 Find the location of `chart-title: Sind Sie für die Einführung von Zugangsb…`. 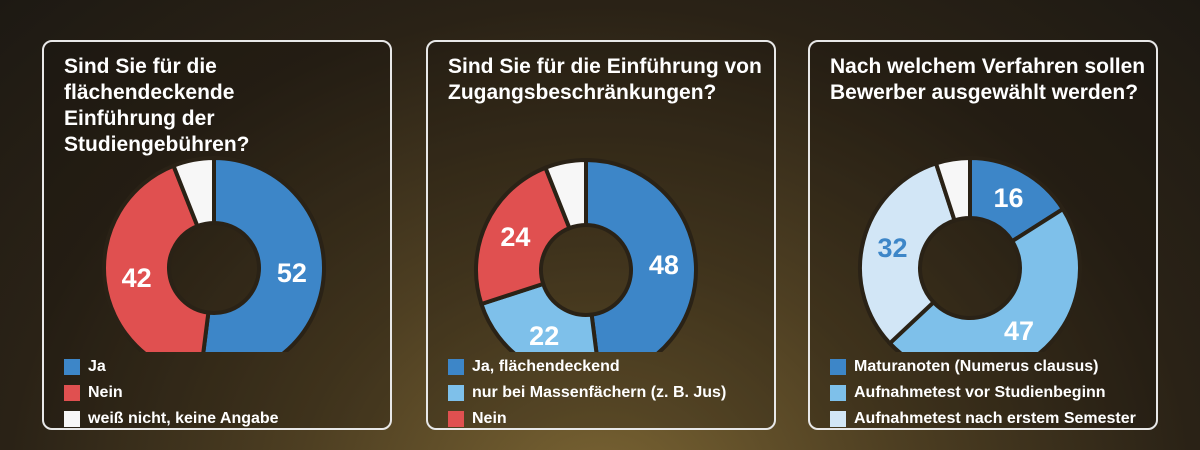

chart-title: Sind Sie für die Einführung von Zugangsb… is located at coordinates (605, 79).